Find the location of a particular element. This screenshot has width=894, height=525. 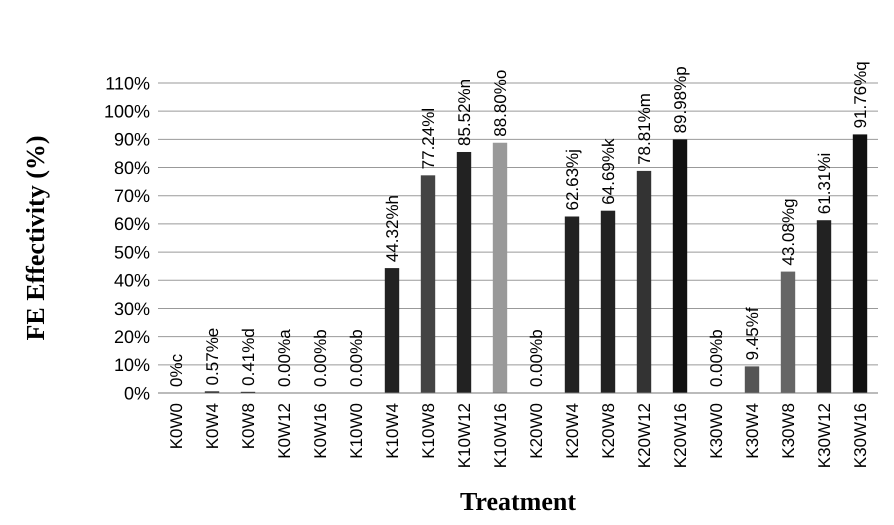

data-label: 43.08%g is located at coordinates (788, 232).